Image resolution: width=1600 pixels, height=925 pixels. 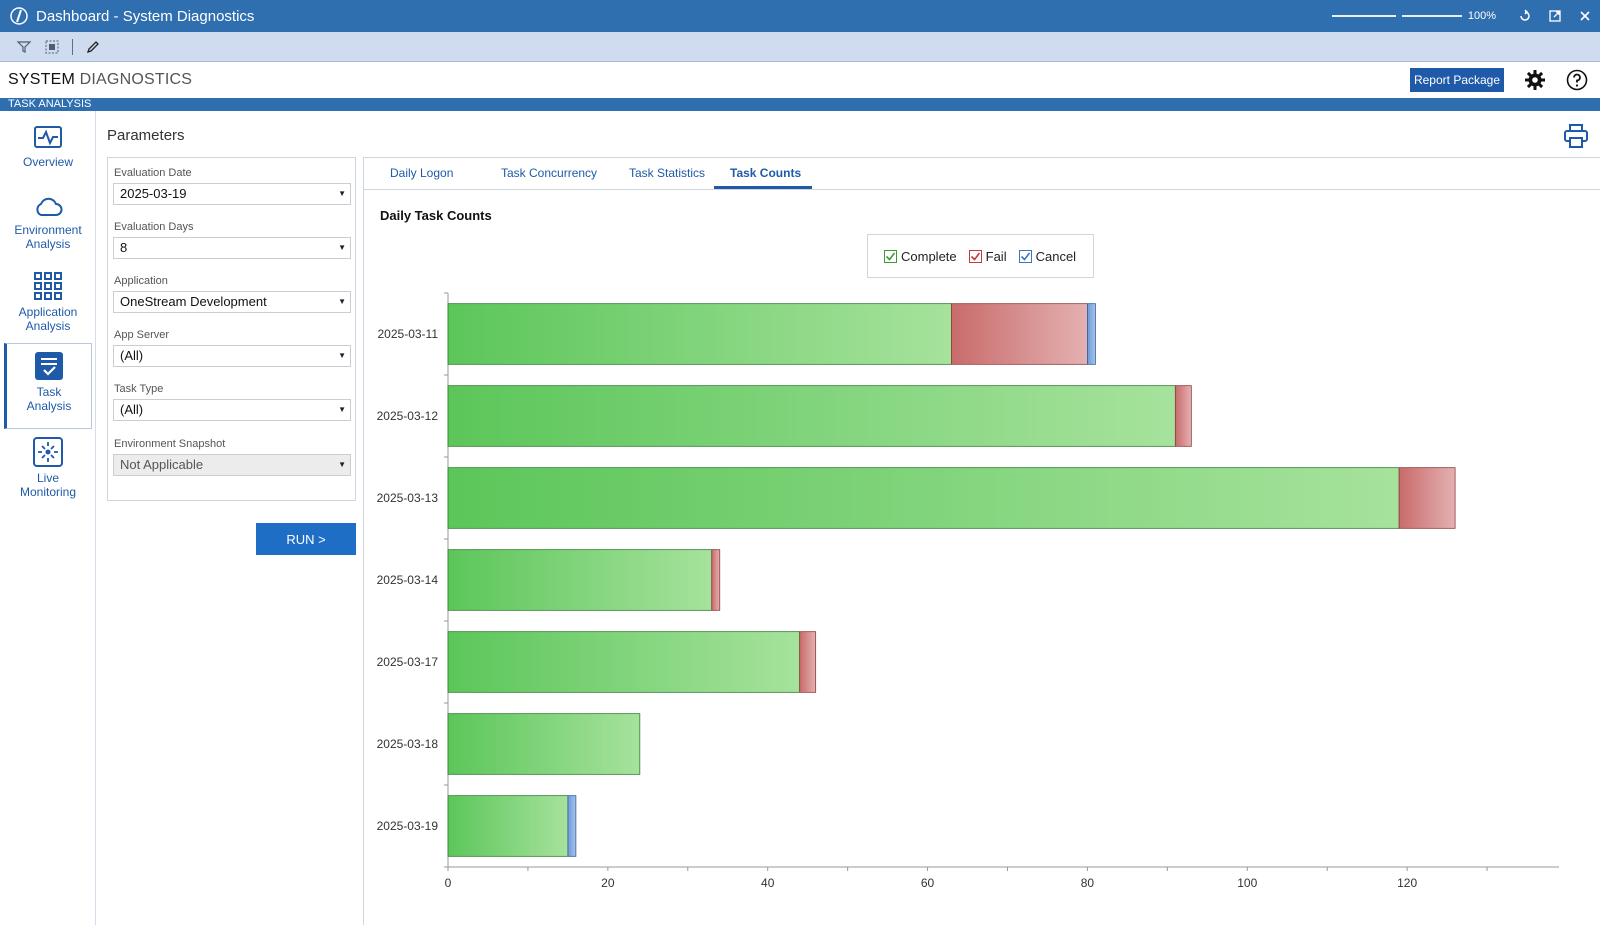 What do you see at coordinates (145, 16) in the screenshot?
I see `window-title: Dashboard - System Diagnostics` at bounding box center [145, 16].